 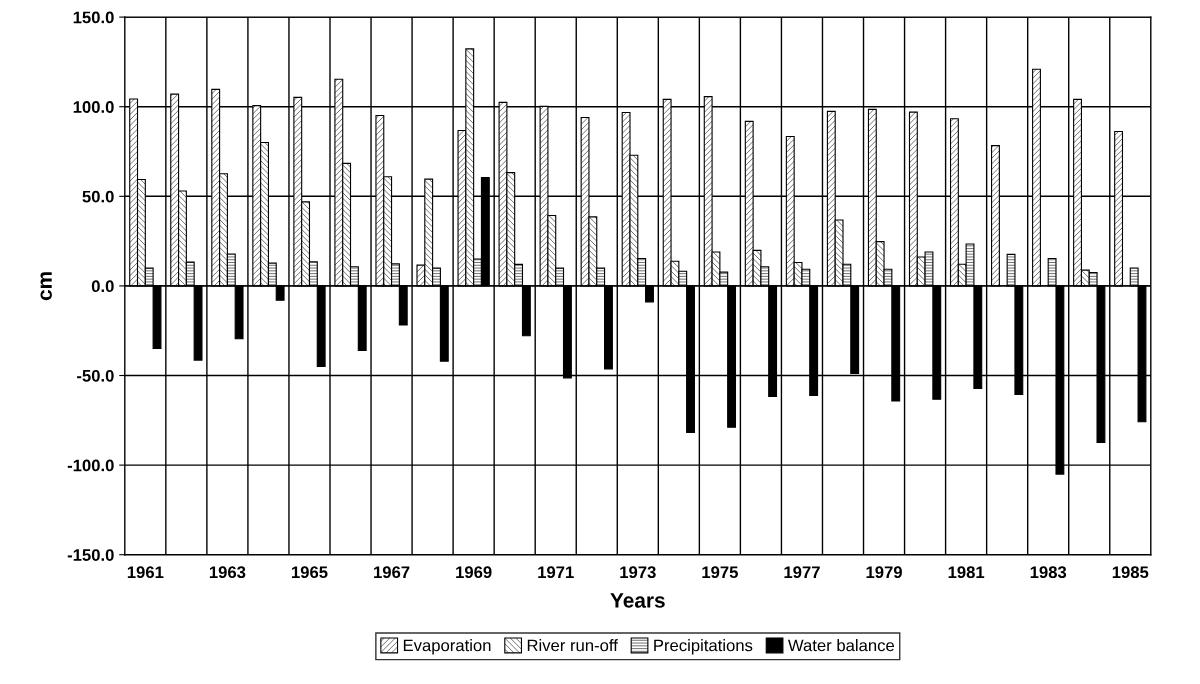 I want to click on x-tick-label: 1967, so click(x=392, y=572).